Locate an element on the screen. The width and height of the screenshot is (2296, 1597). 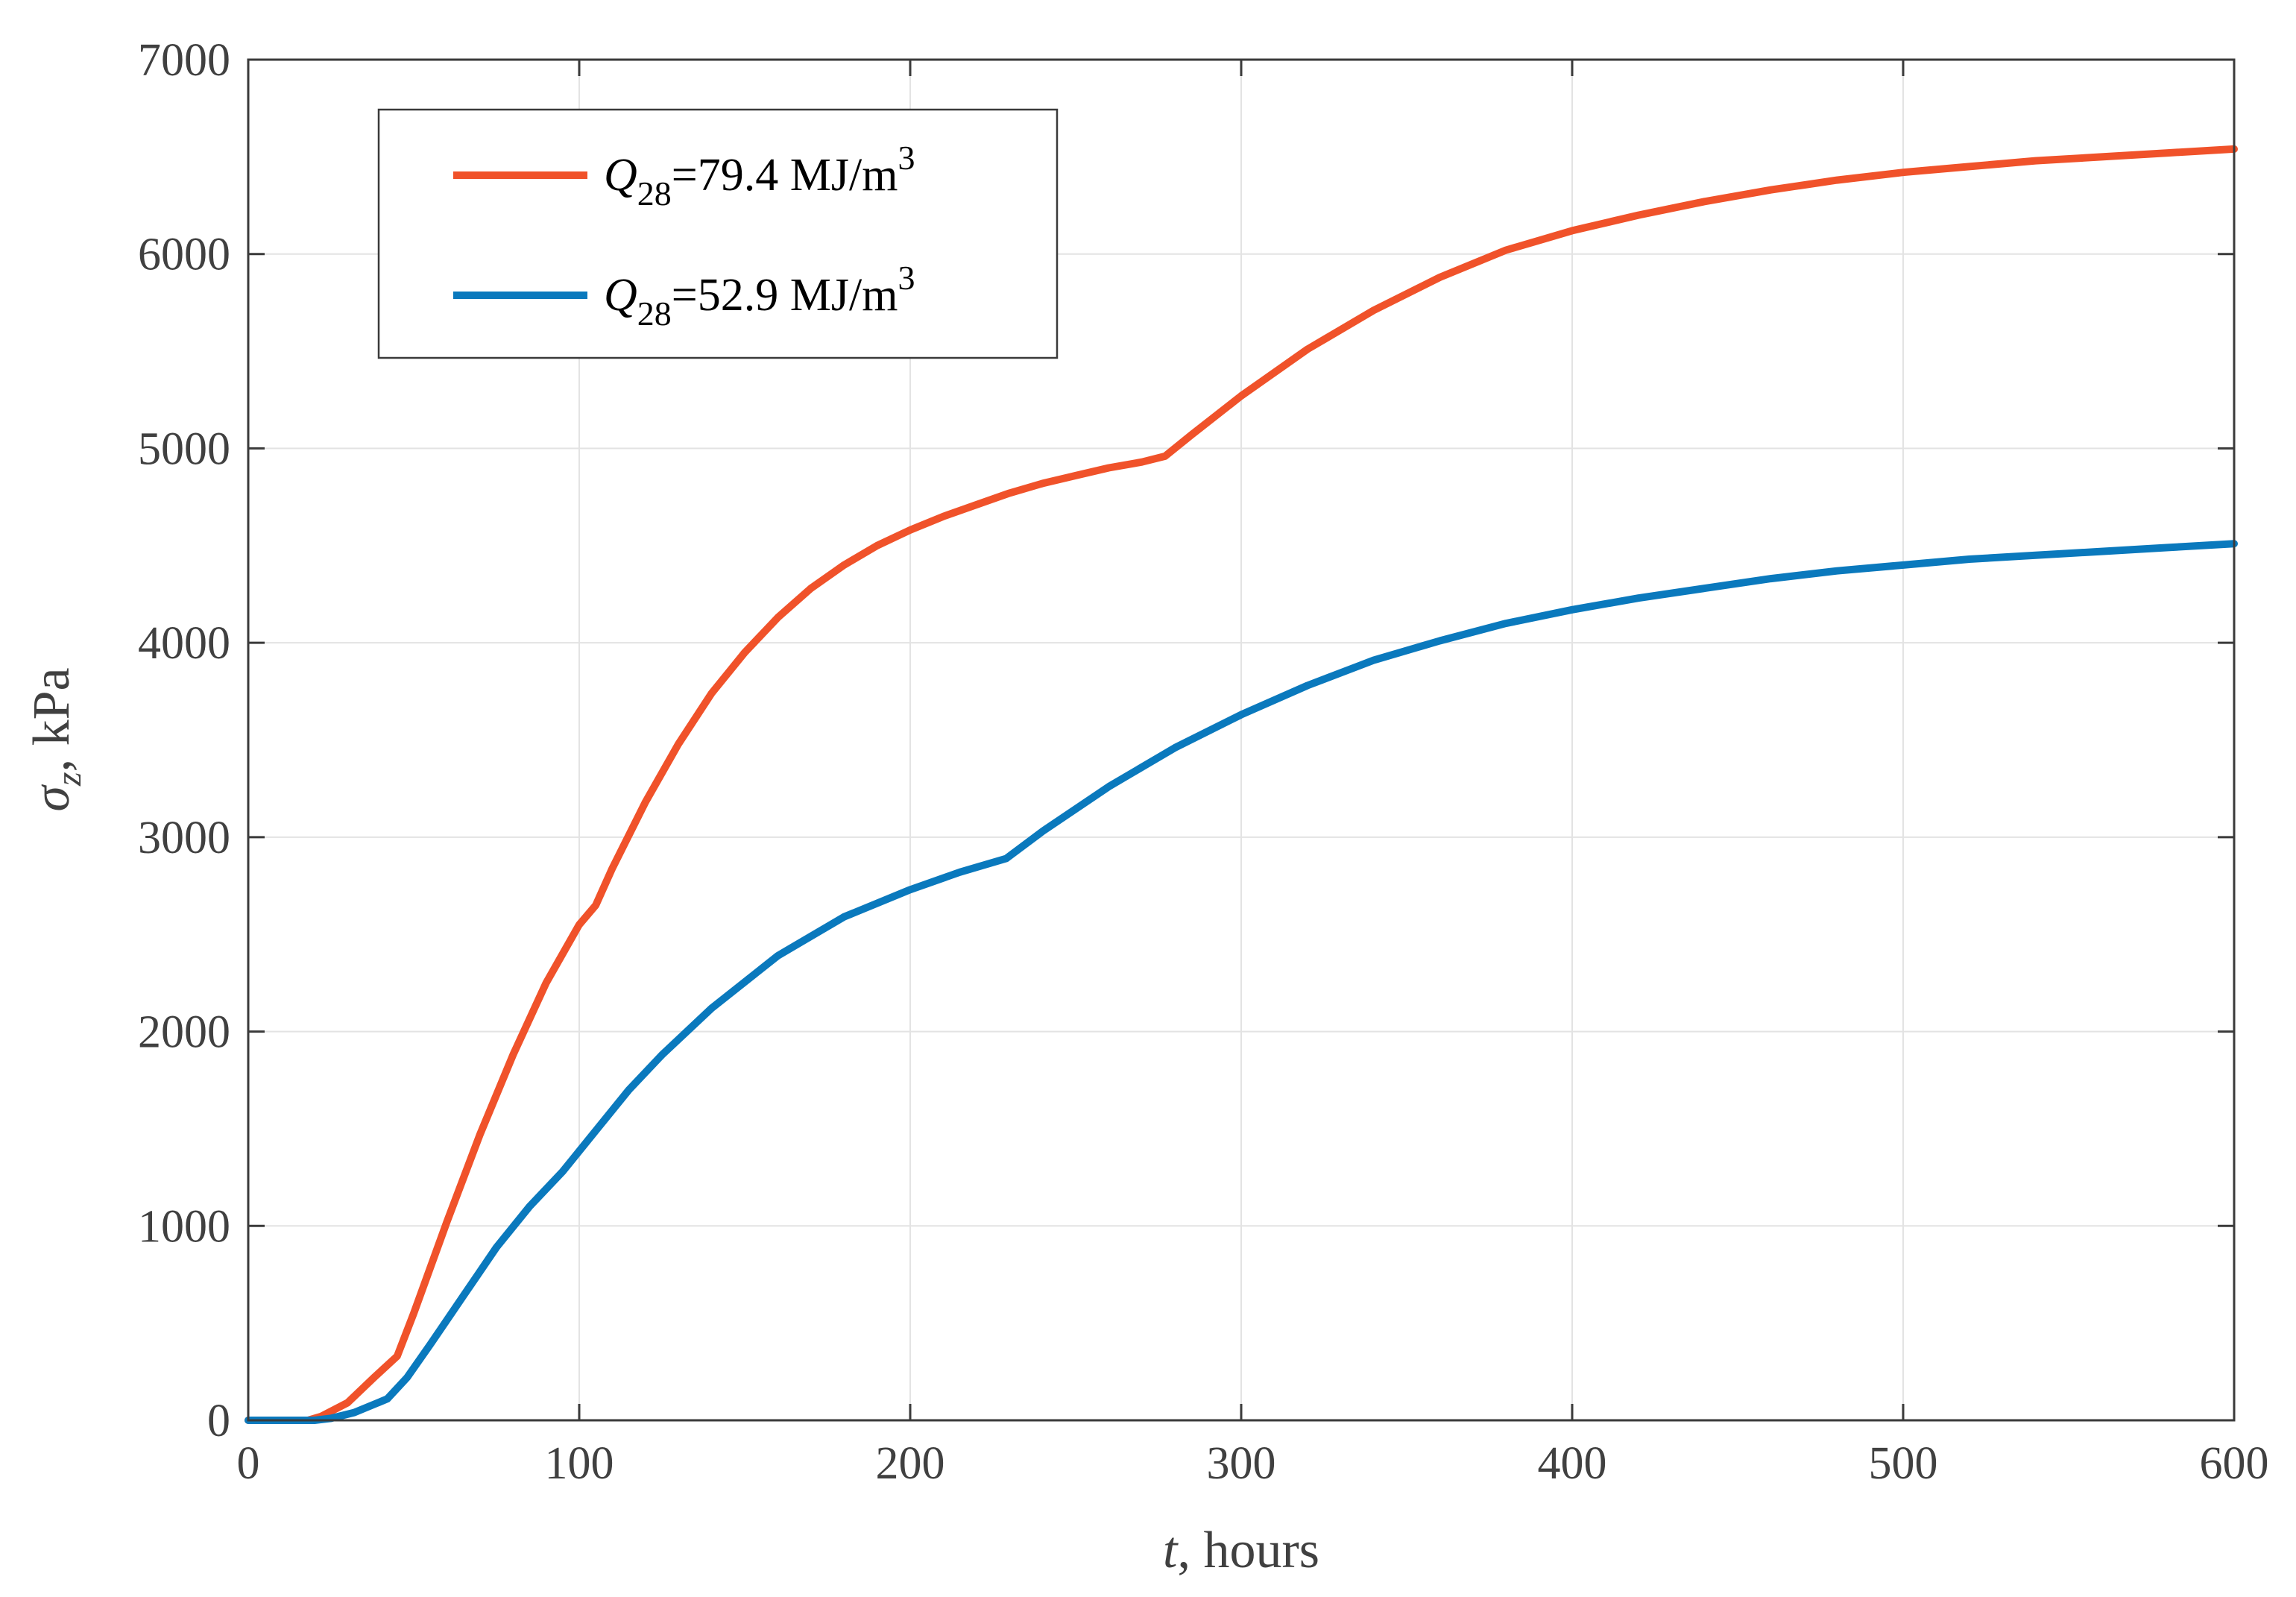
y-tick-label: 2000 is located at coordinates (184, 1032).